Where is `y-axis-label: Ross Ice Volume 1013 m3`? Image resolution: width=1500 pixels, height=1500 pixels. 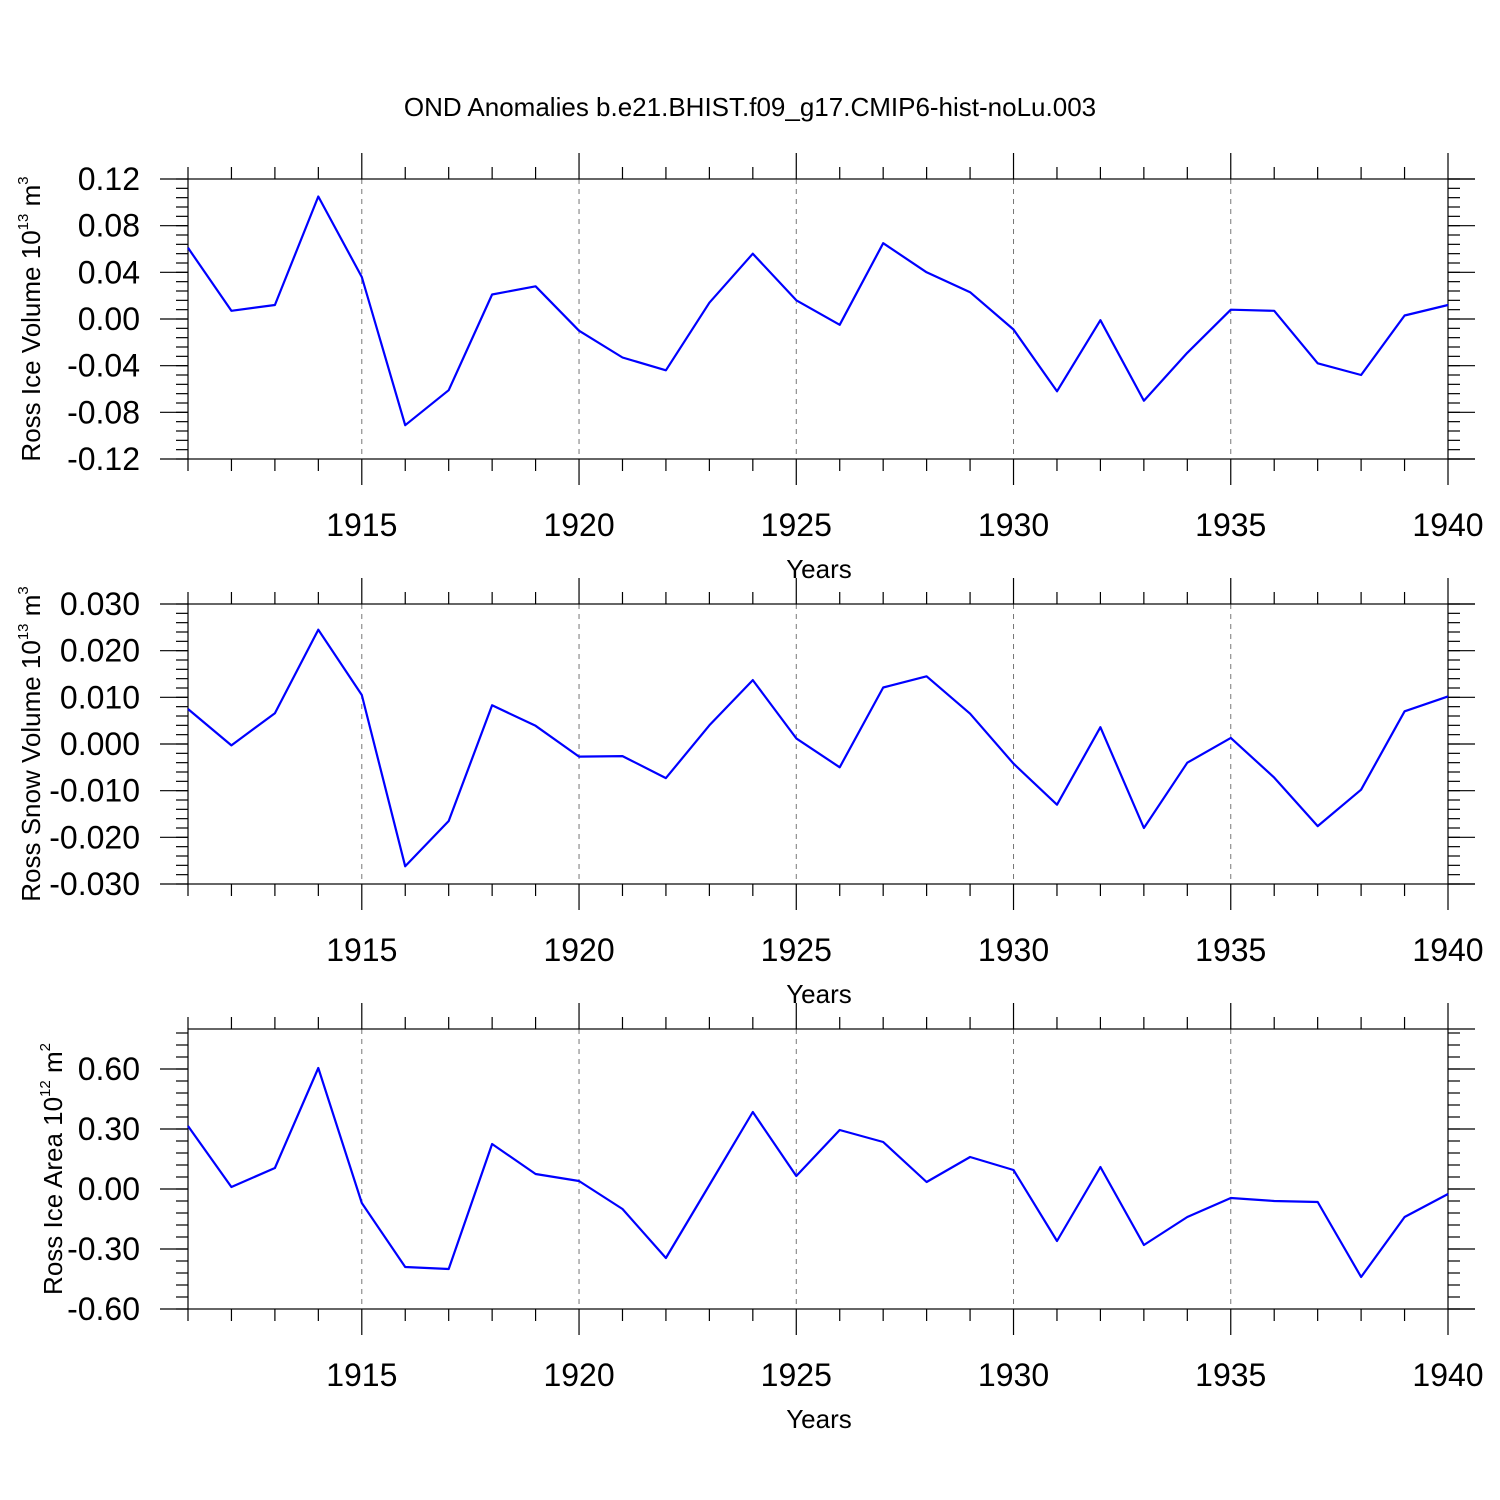 y-axis-label: Ross Ice Volume 1013 m3 is located at coordinates (30, 318).